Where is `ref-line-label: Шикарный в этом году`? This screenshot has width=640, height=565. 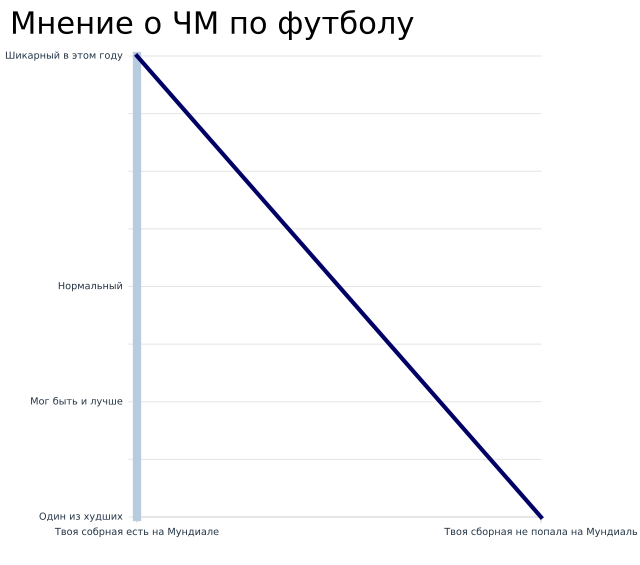 ref-line-label: Шикарный в этом году is located at coordinates (64, 56).